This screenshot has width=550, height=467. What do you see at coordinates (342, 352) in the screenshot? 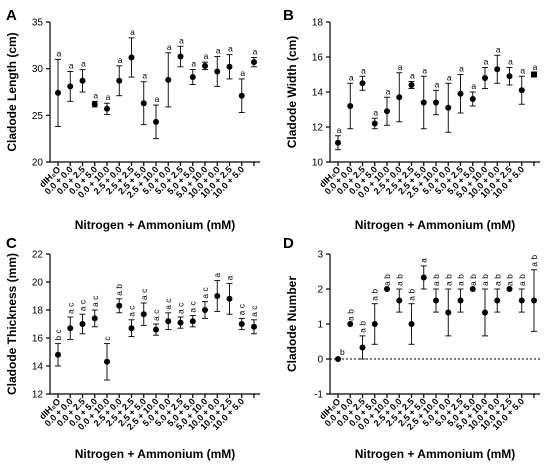
I see `significance-label: b` at bounding box center [342, 352].